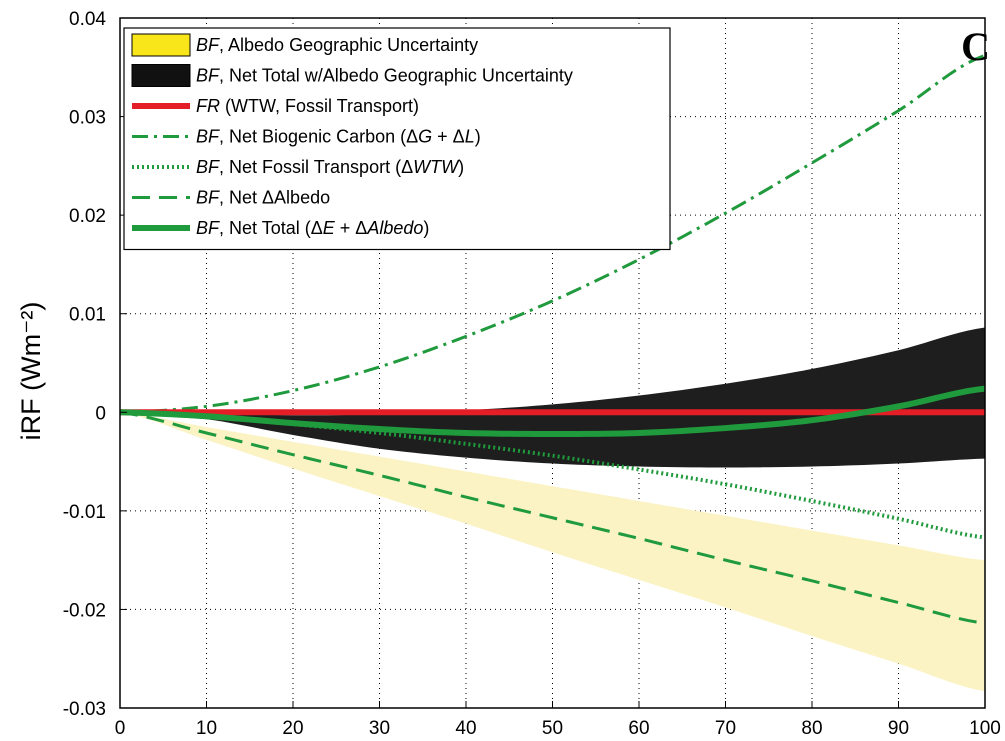  I want to click on y-tick-label: -0.03, so click(84, 709).